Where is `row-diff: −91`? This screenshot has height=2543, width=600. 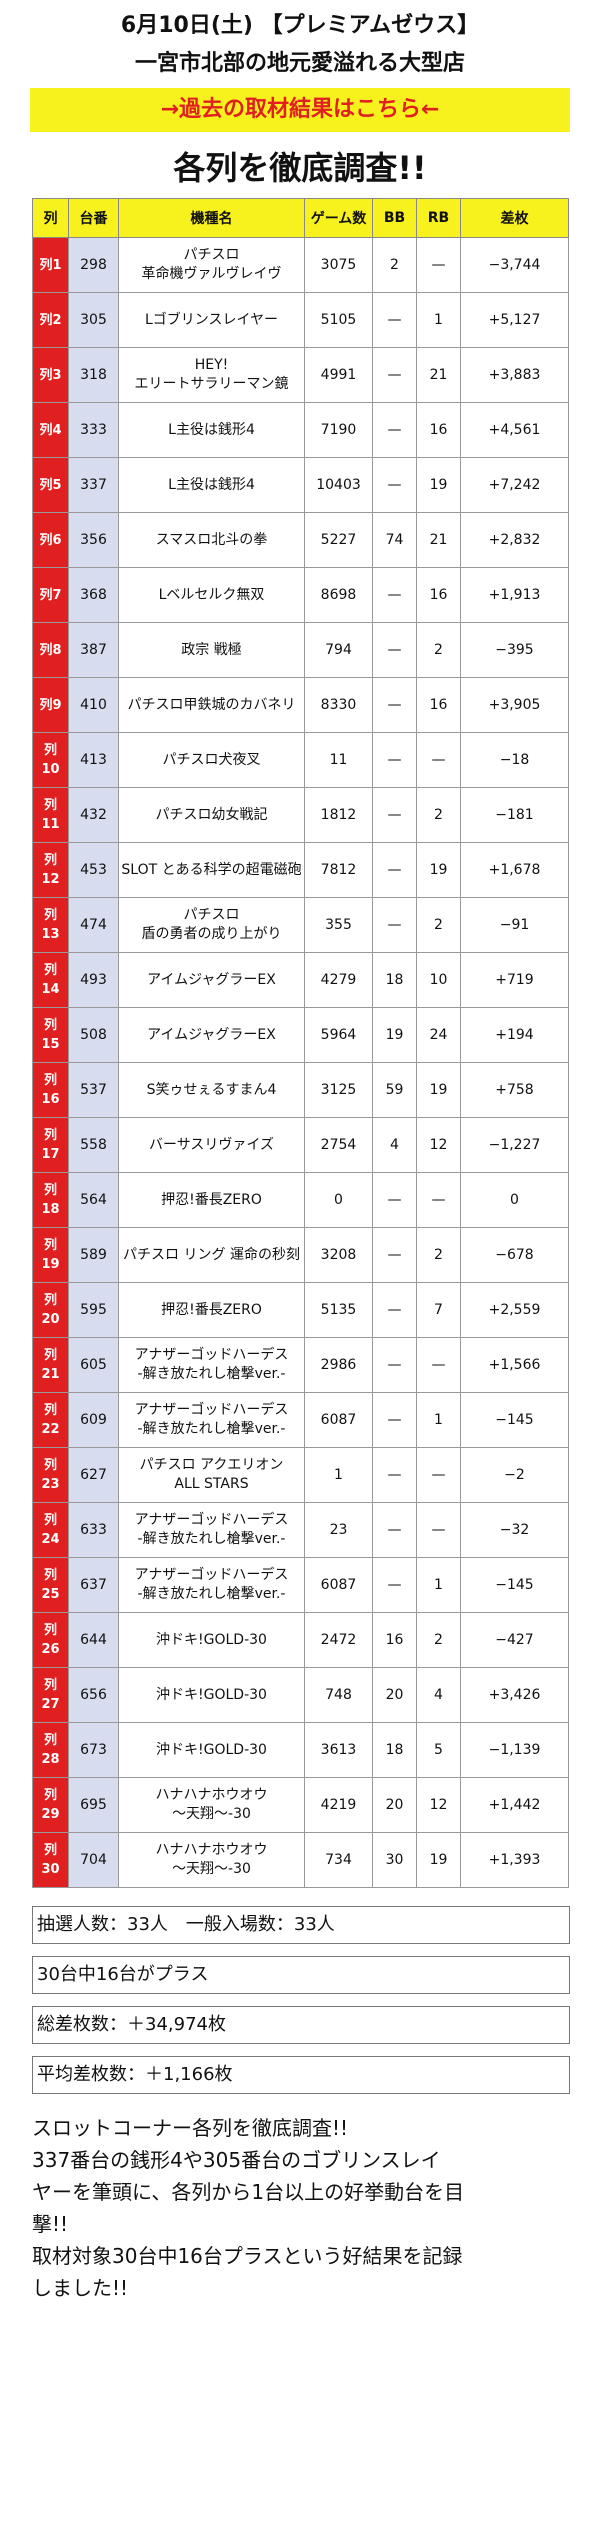 row-diff: −91 is located at coordinates (514, 925).